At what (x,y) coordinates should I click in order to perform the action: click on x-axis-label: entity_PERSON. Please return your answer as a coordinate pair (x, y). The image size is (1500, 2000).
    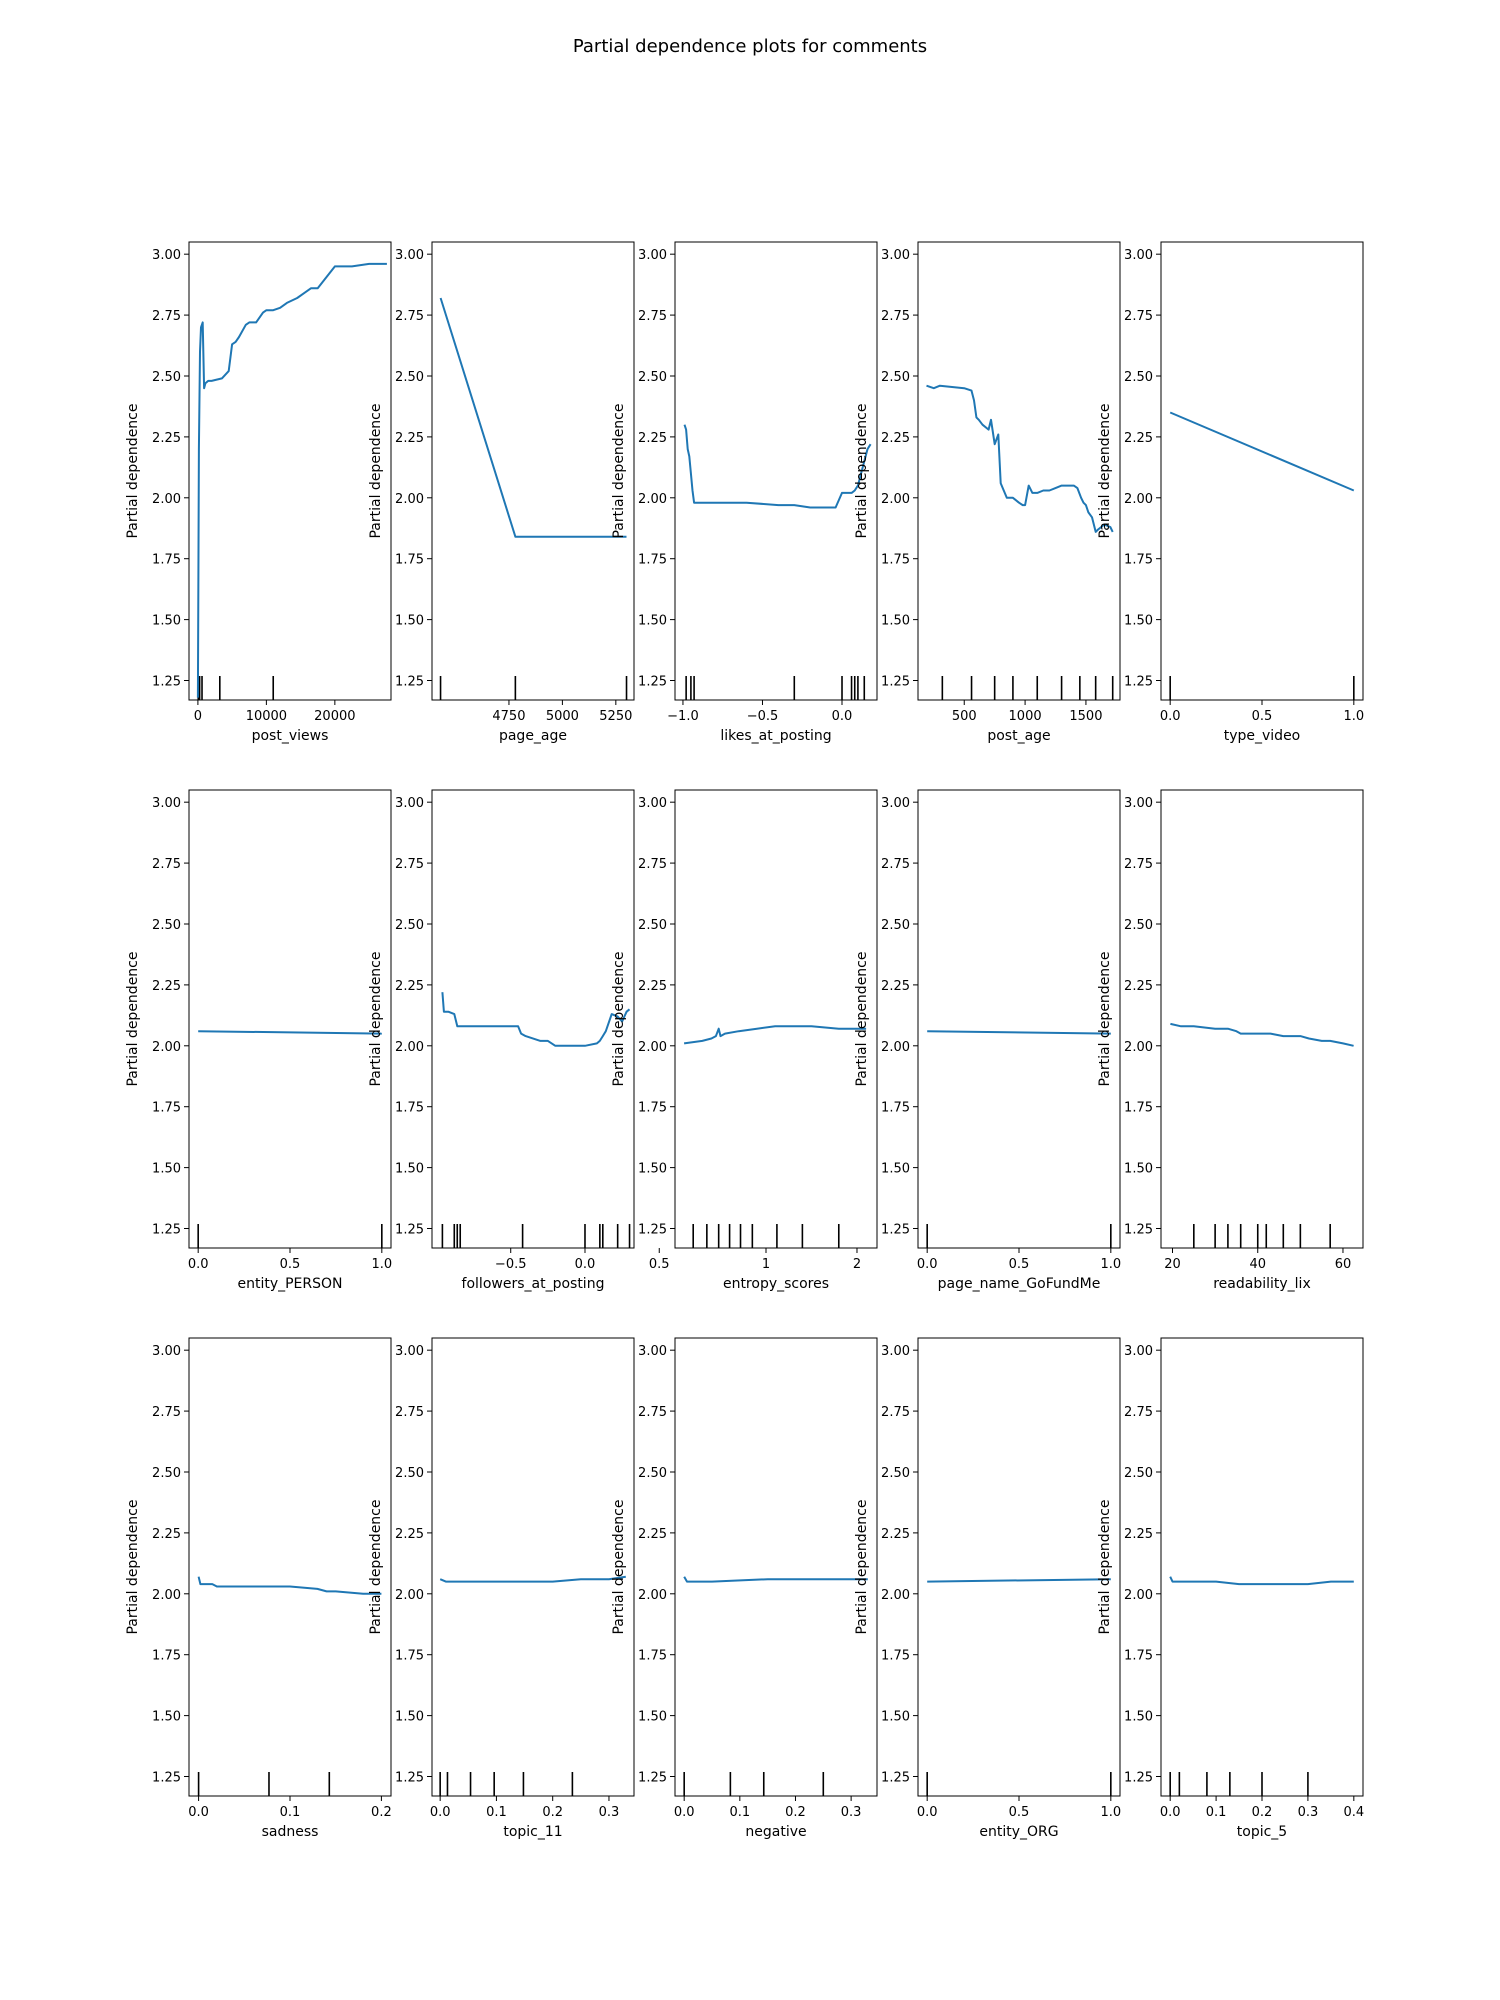
    Looking at the image, I should click on (289, 1284).